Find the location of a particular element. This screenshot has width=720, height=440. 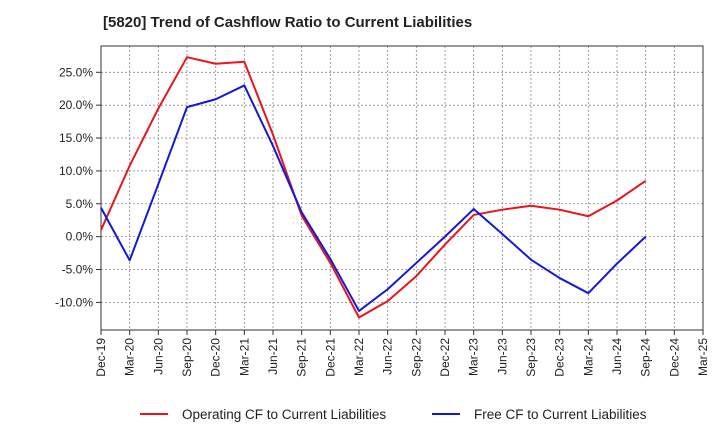

x-tick-label: Jun-20 is located at coordinates (158, 356).